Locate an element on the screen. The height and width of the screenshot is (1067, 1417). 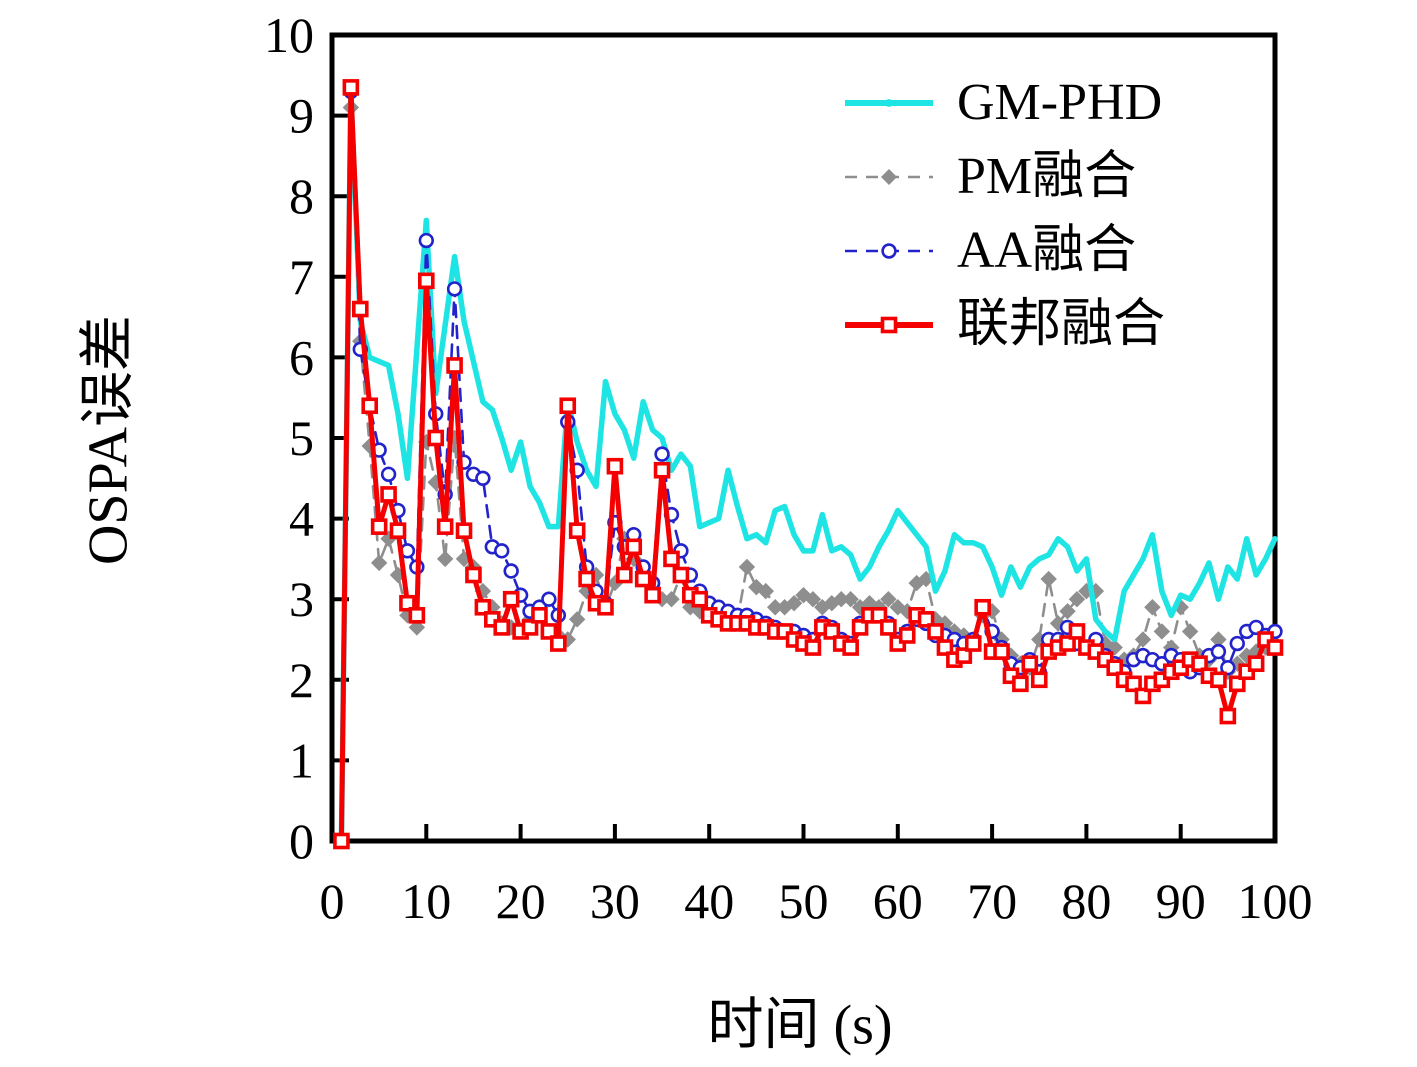
aa-fusion-line-sample-icon is located at coordinates (889, 251).